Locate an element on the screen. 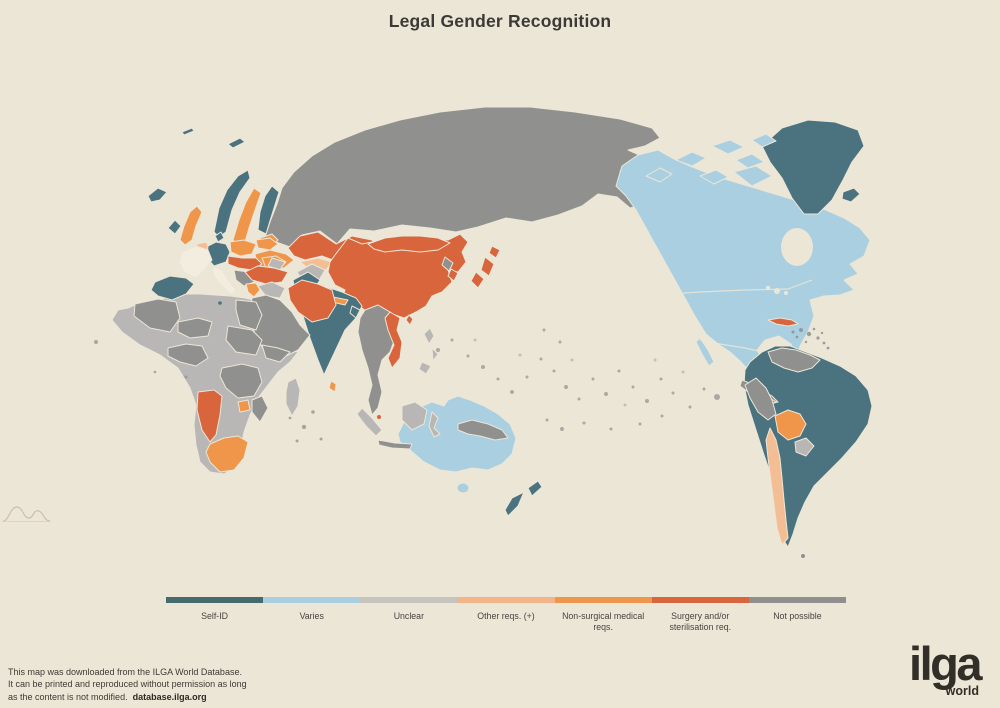 Image resolution: width=1000 pixels, height=708 pixels. ilga-logo-text: ilga is located at coordinates (945, 664).